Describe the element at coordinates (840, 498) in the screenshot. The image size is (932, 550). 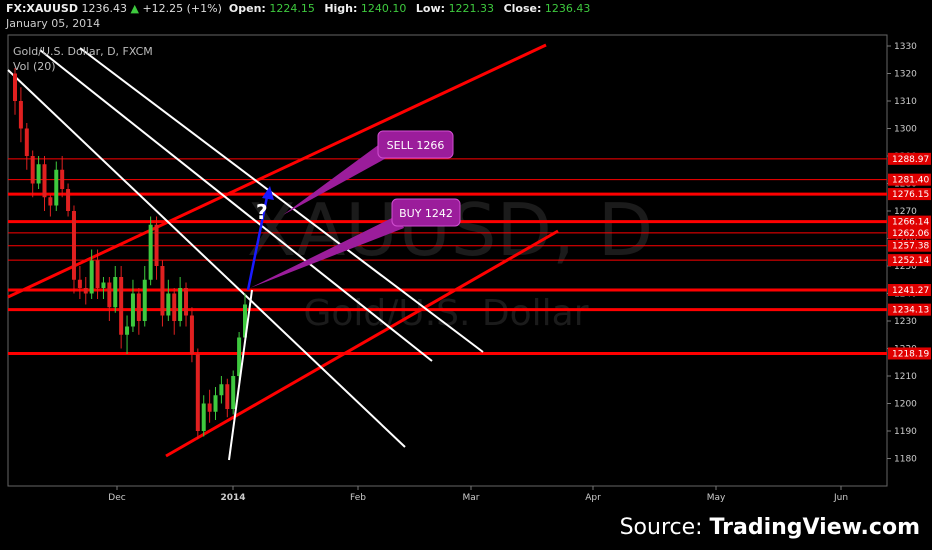
I see `x-tick-label: Jun` at that location.